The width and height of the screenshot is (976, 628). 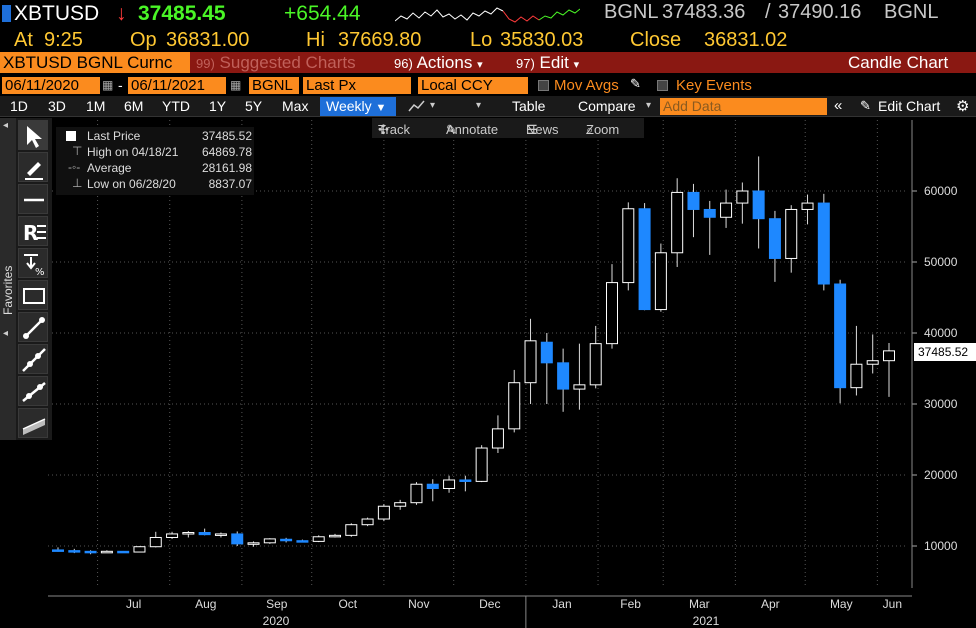 I want to click on end-calendar-icon: ▦, so click(x=236, y=85).